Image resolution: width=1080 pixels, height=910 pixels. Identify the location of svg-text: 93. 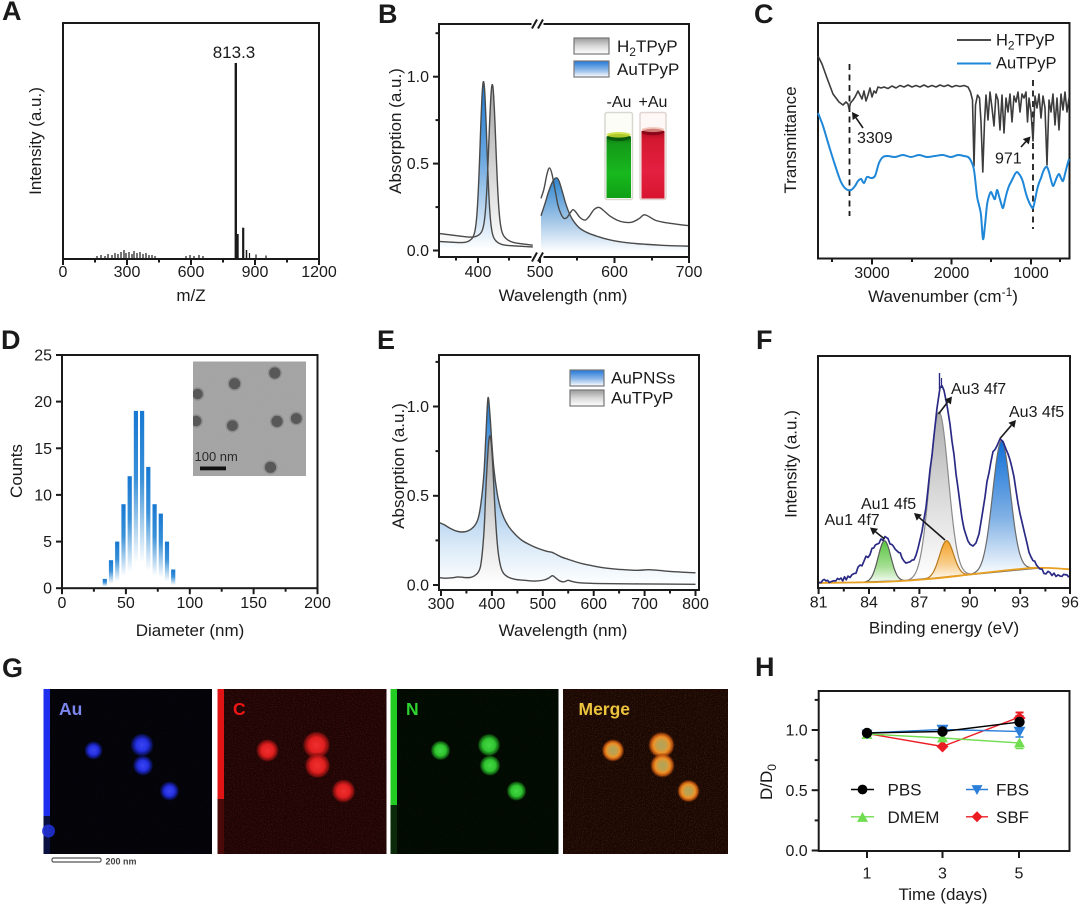
(1020, 603).